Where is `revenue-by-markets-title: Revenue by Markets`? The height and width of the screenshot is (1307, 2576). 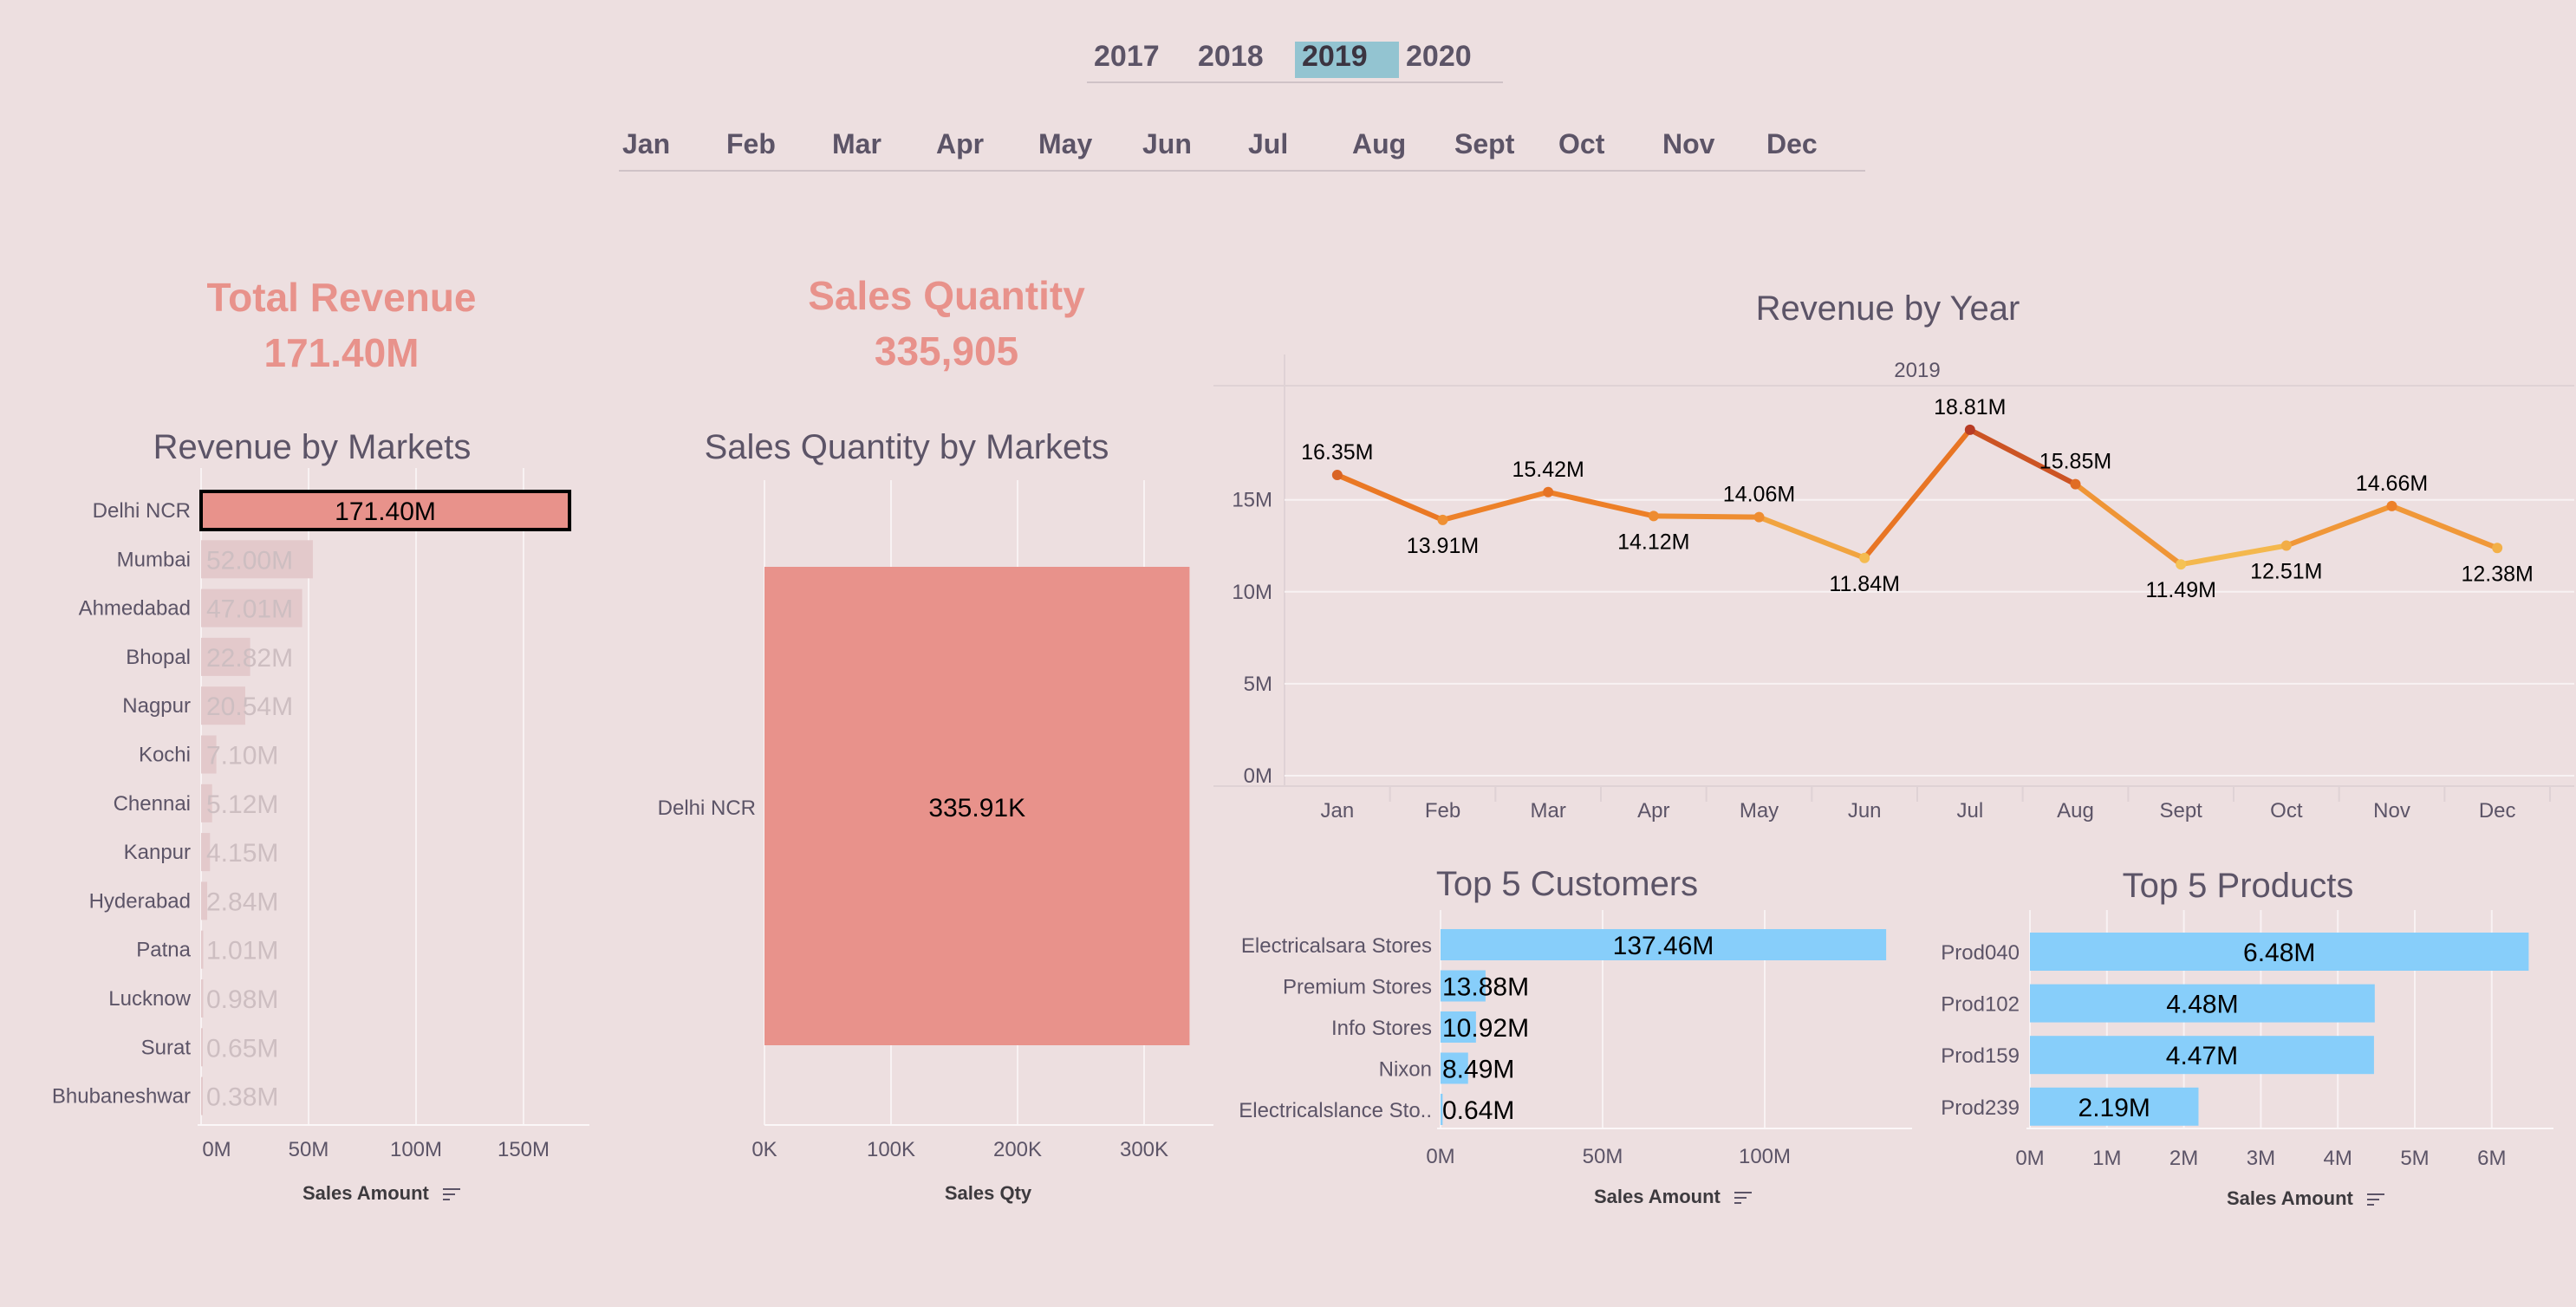
revenue-by-markets-title: Revenue by Markets is located at coordinates (312, 447).